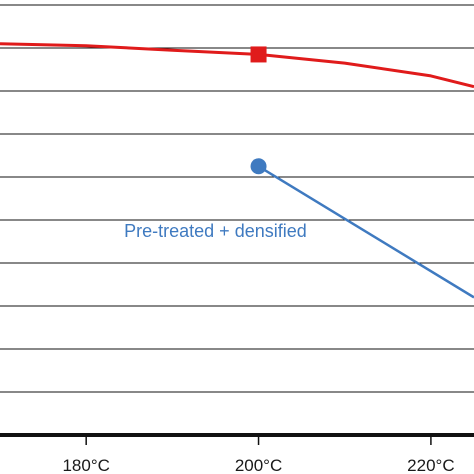 The image size is (474, 474). What do you see at coordinates (365, 232) in the screenshot?
I see `series-2-line` at bounding box center [365, 232].